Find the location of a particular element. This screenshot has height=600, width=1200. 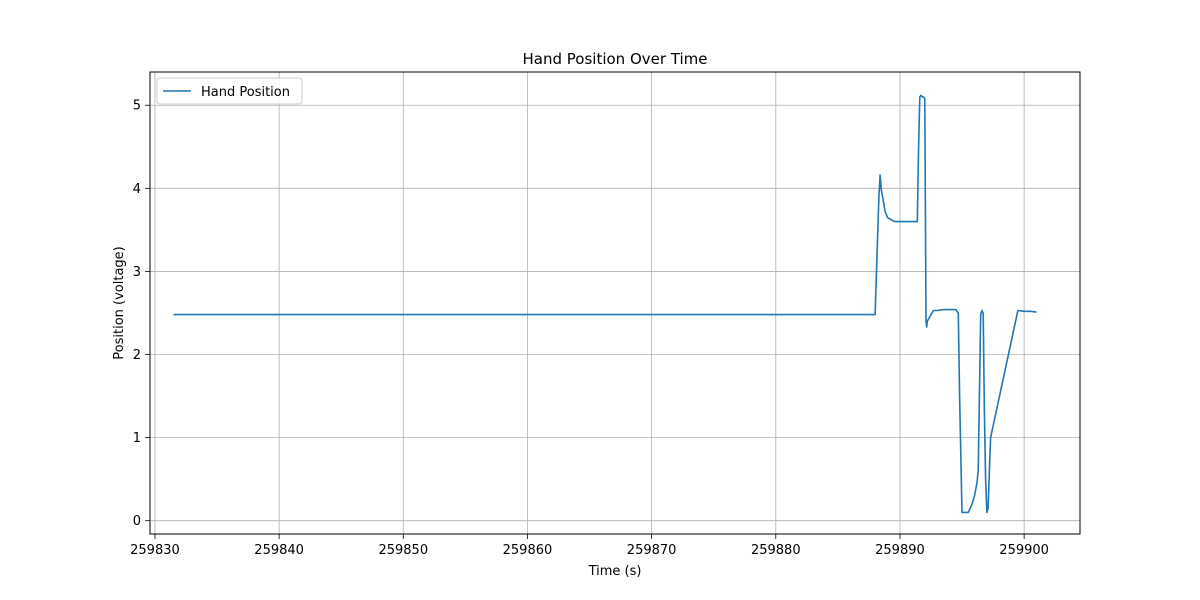

y-tick-label: 5 is located at coordinates (137, 106).